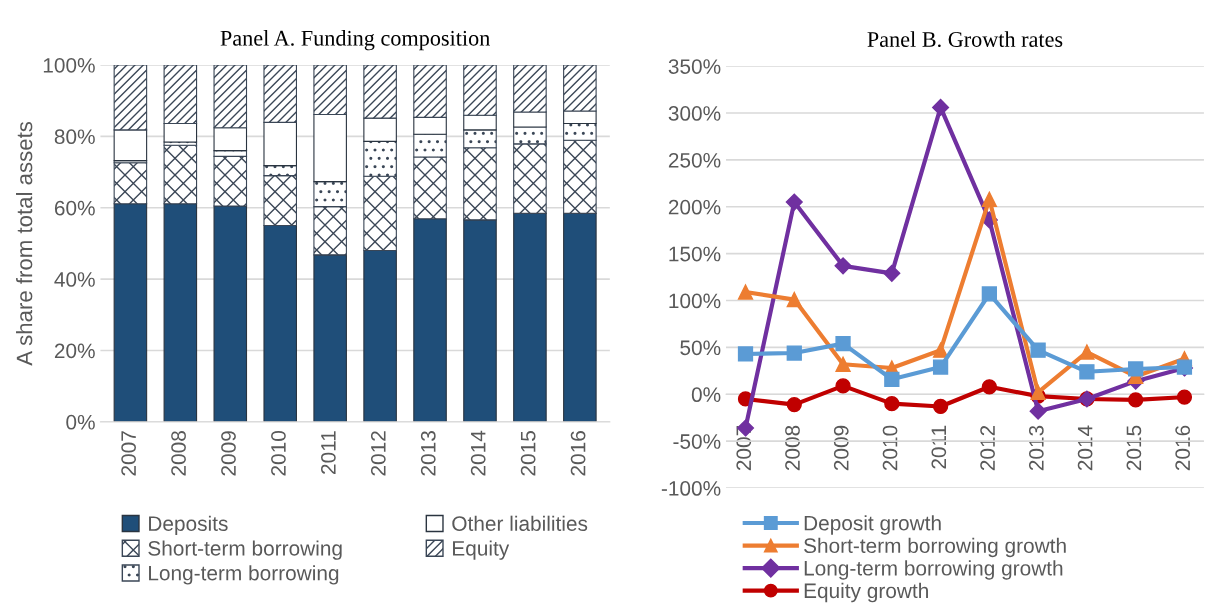  I want to click on y-tick-label: 300%, so click(694, 113).